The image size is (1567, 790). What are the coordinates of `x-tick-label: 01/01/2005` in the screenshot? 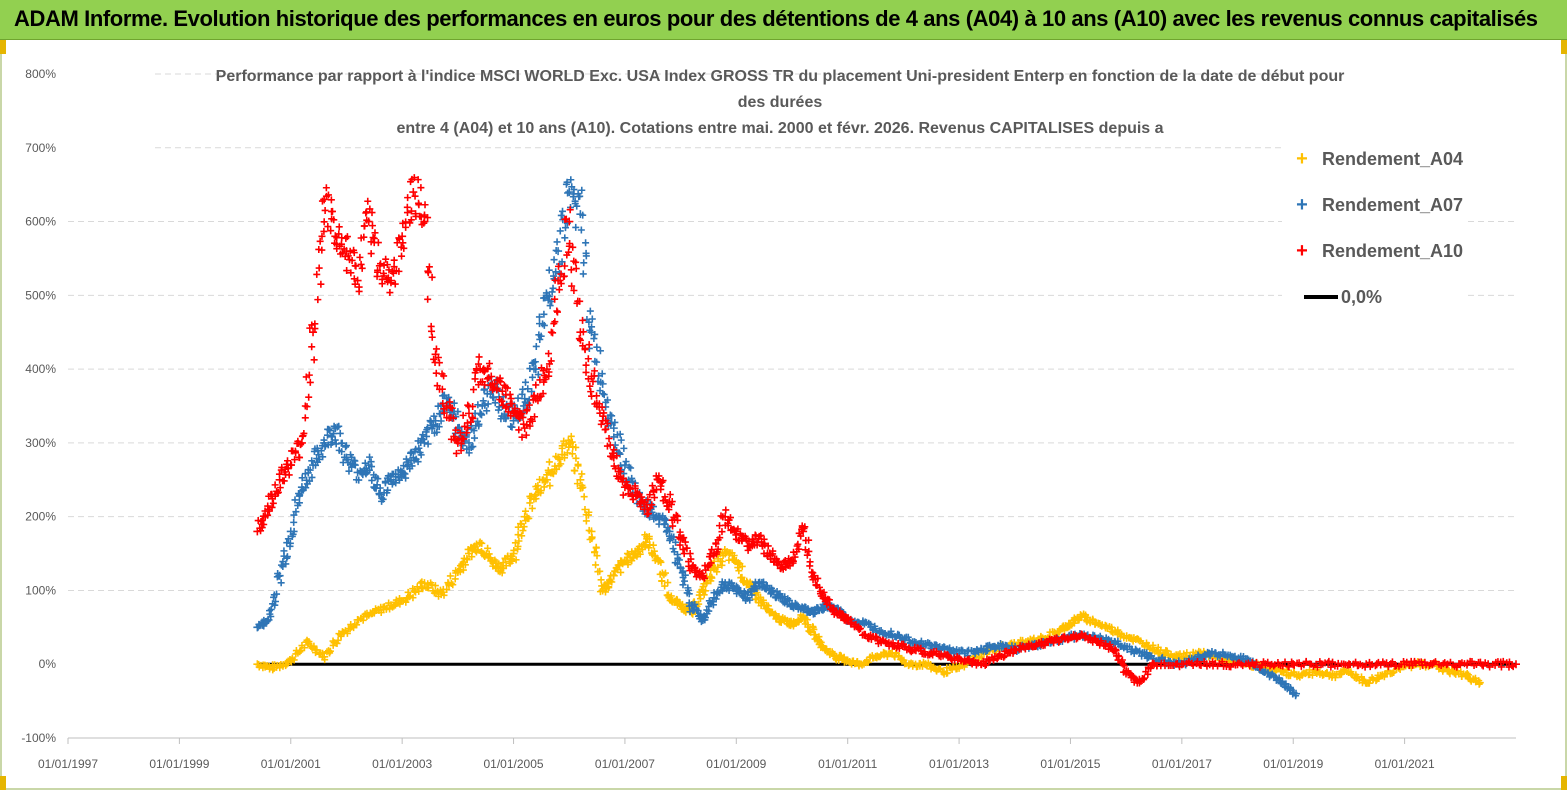 It's located at (514, 764).